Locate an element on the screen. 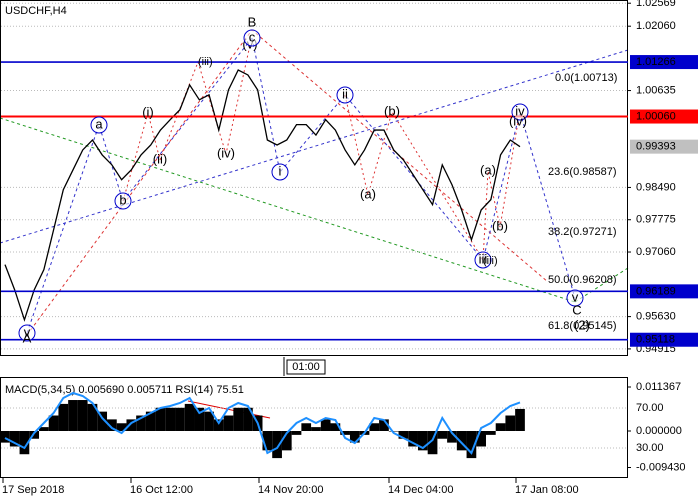  fib-label: 50.0(0.96208) is located at coordinates (582, 280).